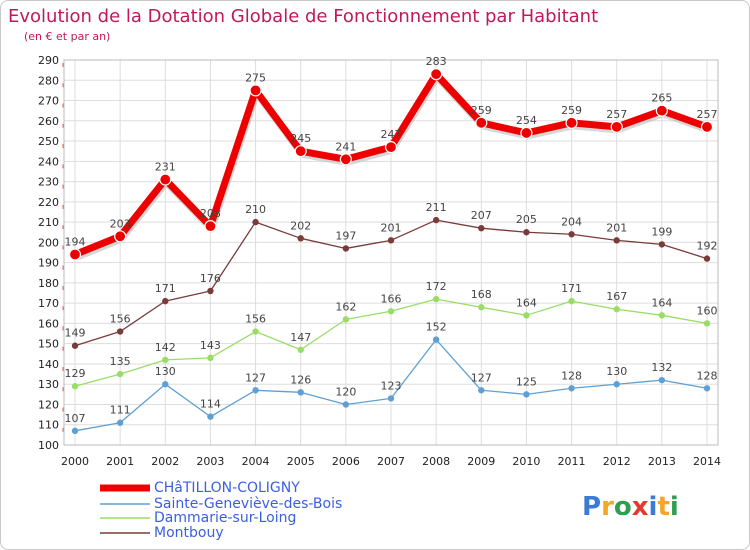  I want to click on legend-label: Montbouy, so click(189, 533).